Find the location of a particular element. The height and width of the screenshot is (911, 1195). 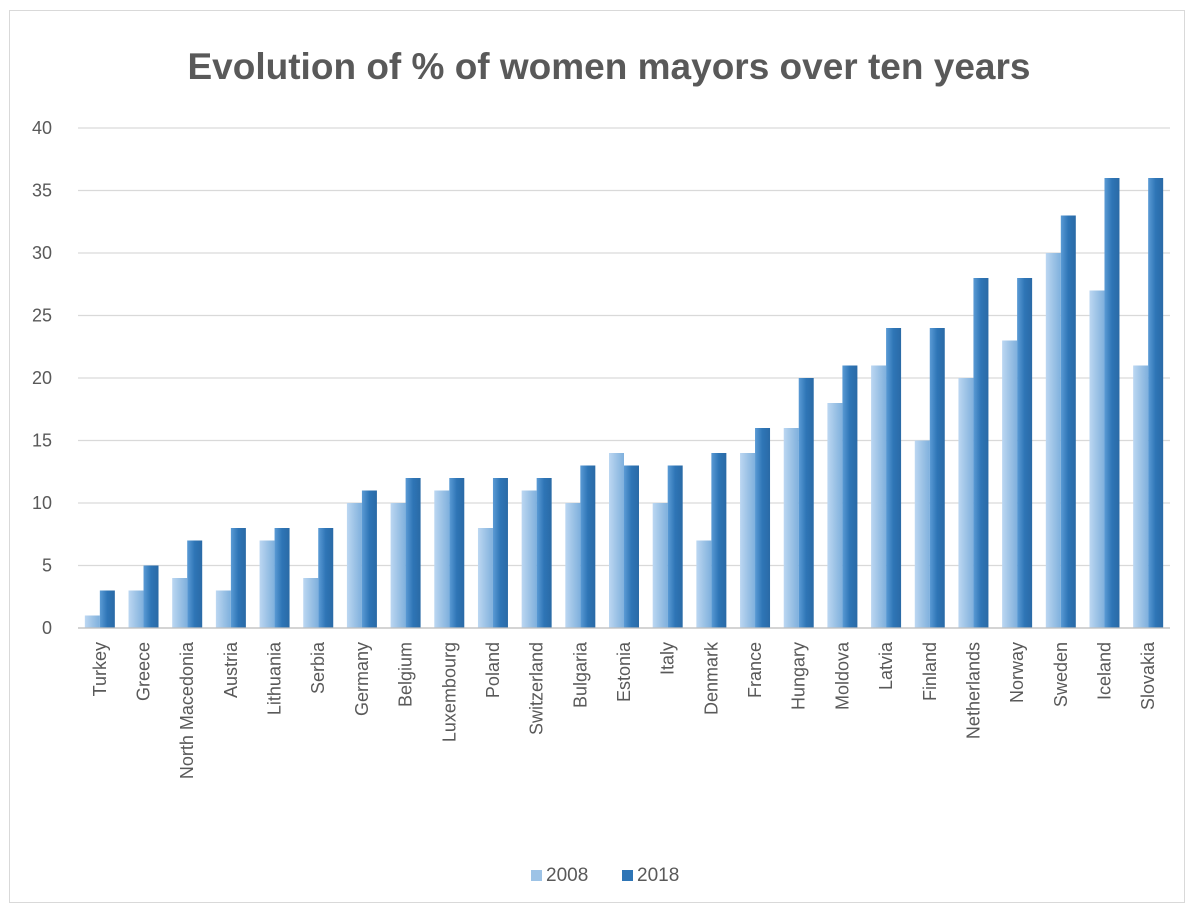

x-tick-label: Iceland is located at coordinates (1104, 671).